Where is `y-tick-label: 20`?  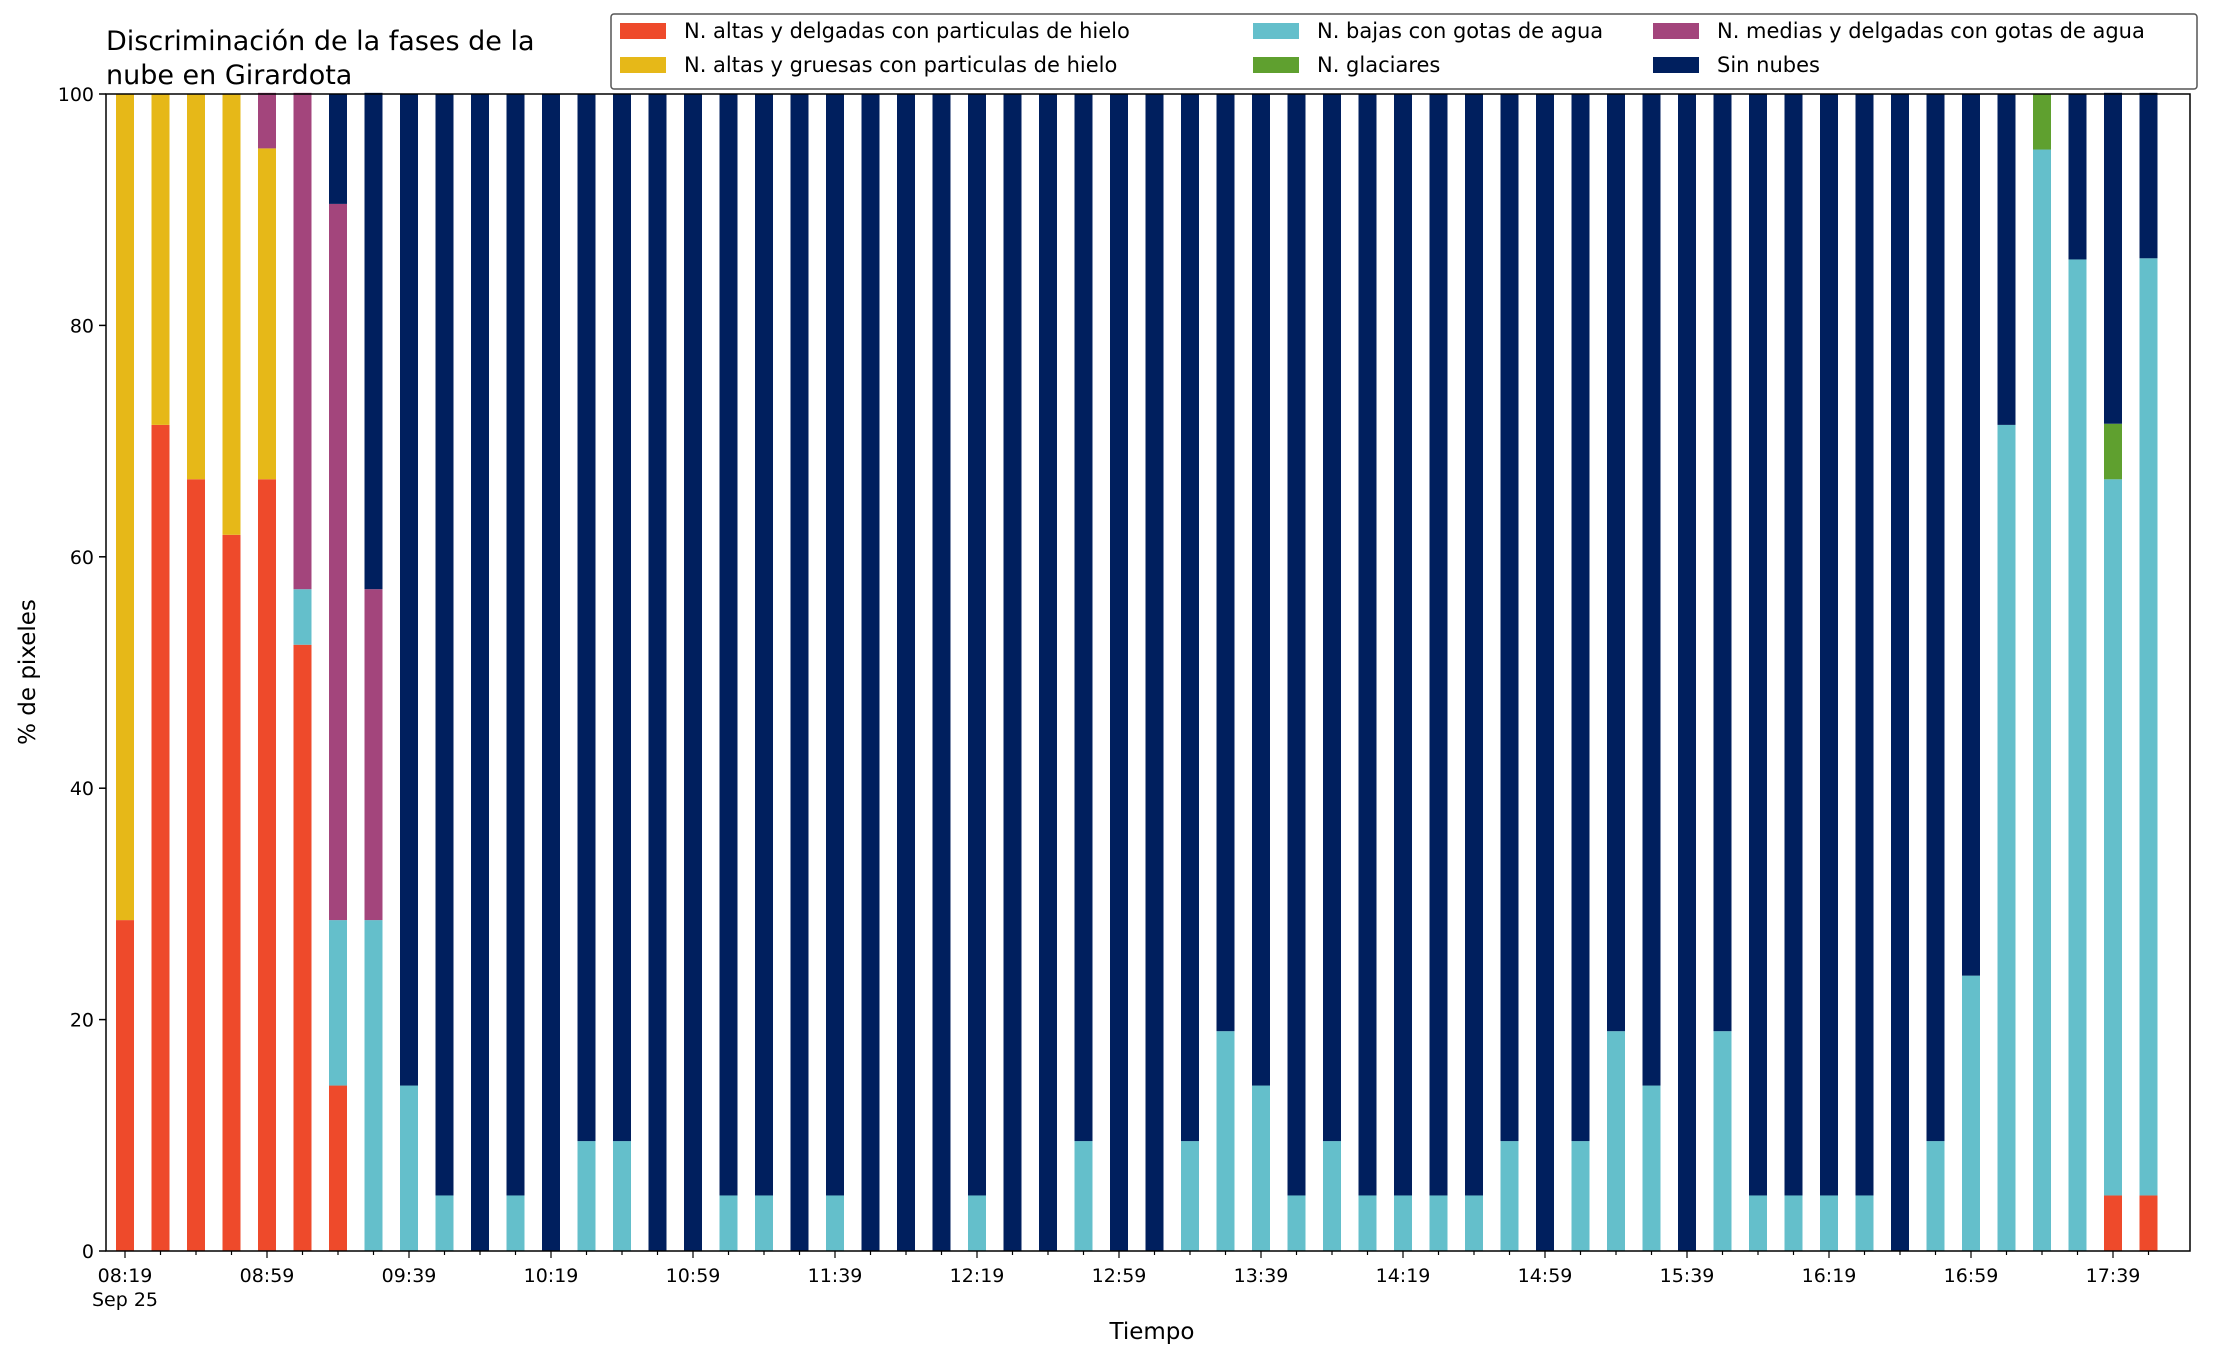
y-tick-label: 20 is located at coordinates (82, 1021).